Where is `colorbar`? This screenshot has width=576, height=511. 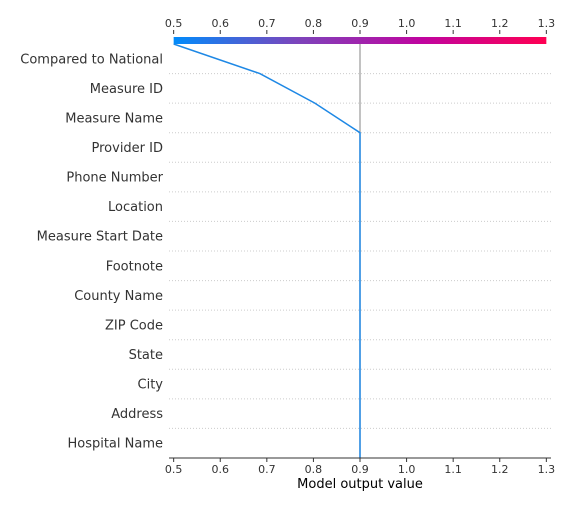 colorbar is located at coordinates (360, 40).